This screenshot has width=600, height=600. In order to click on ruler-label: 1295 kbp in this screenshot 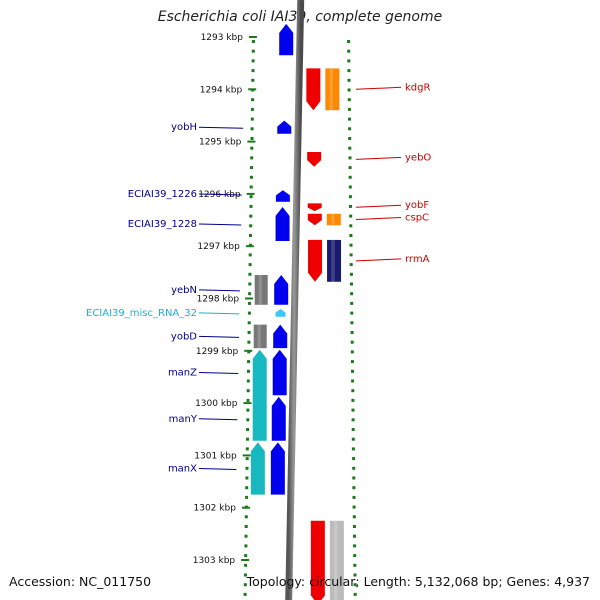, I will do `click(220, 143)`.